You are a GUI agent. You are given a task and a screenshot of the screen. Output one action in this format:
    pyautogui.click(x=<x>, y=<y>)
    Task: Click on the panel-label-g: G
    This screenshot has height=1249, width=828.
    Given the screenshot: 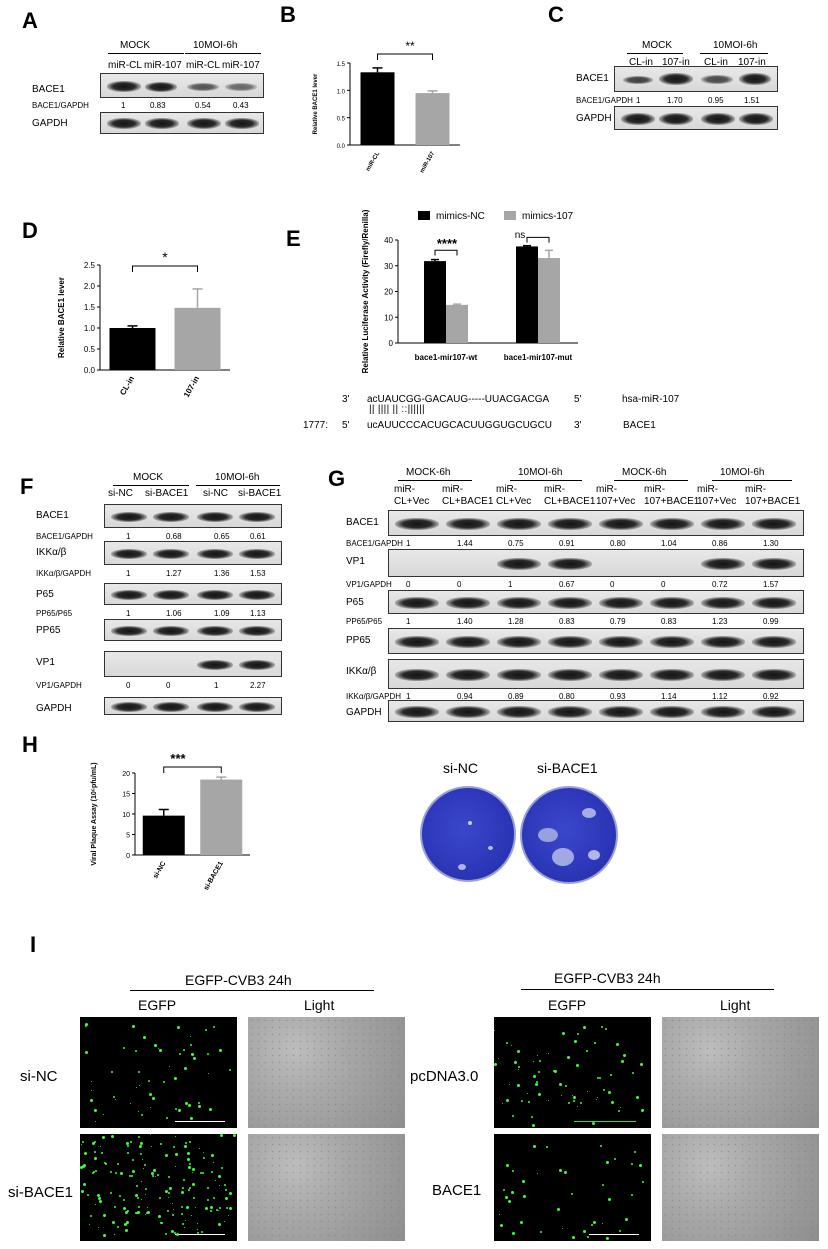 What is the action you would take?
    pyautogui.click(x=337, y=478)
    